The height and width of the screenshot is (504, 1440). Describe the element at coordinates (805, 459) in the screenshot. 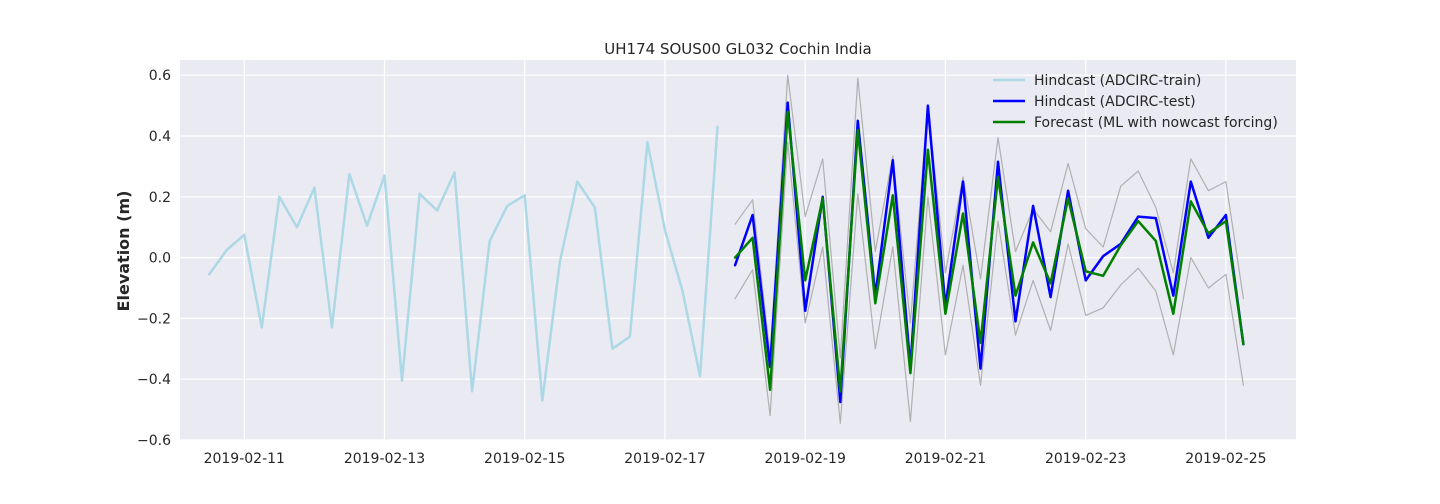

I see `x-tick-label: 2019-02-19` at that location.